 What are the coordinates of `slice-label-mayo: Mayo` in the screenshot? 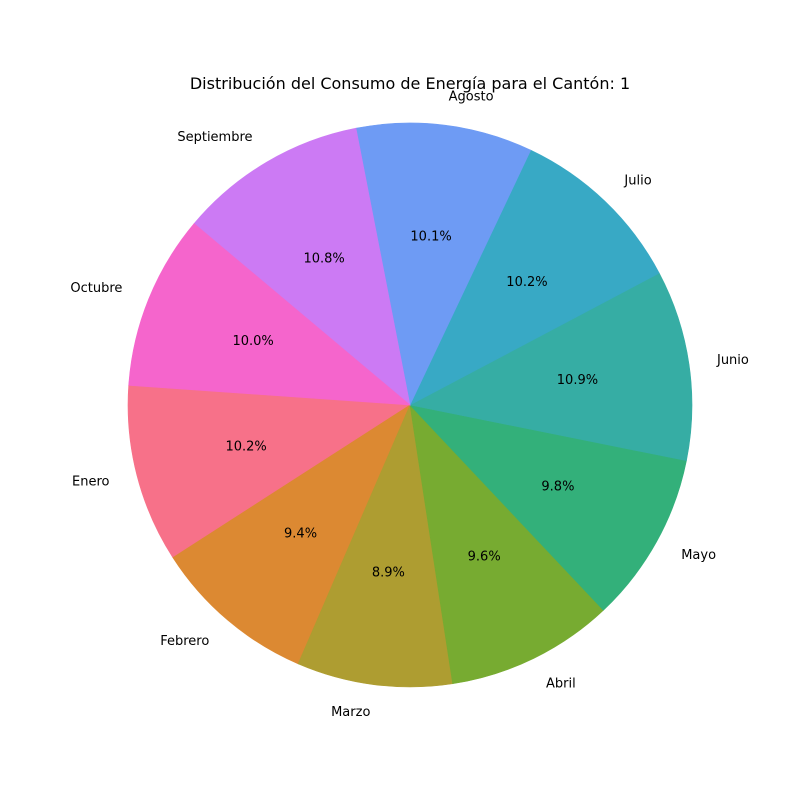 It's located at (698, 555).